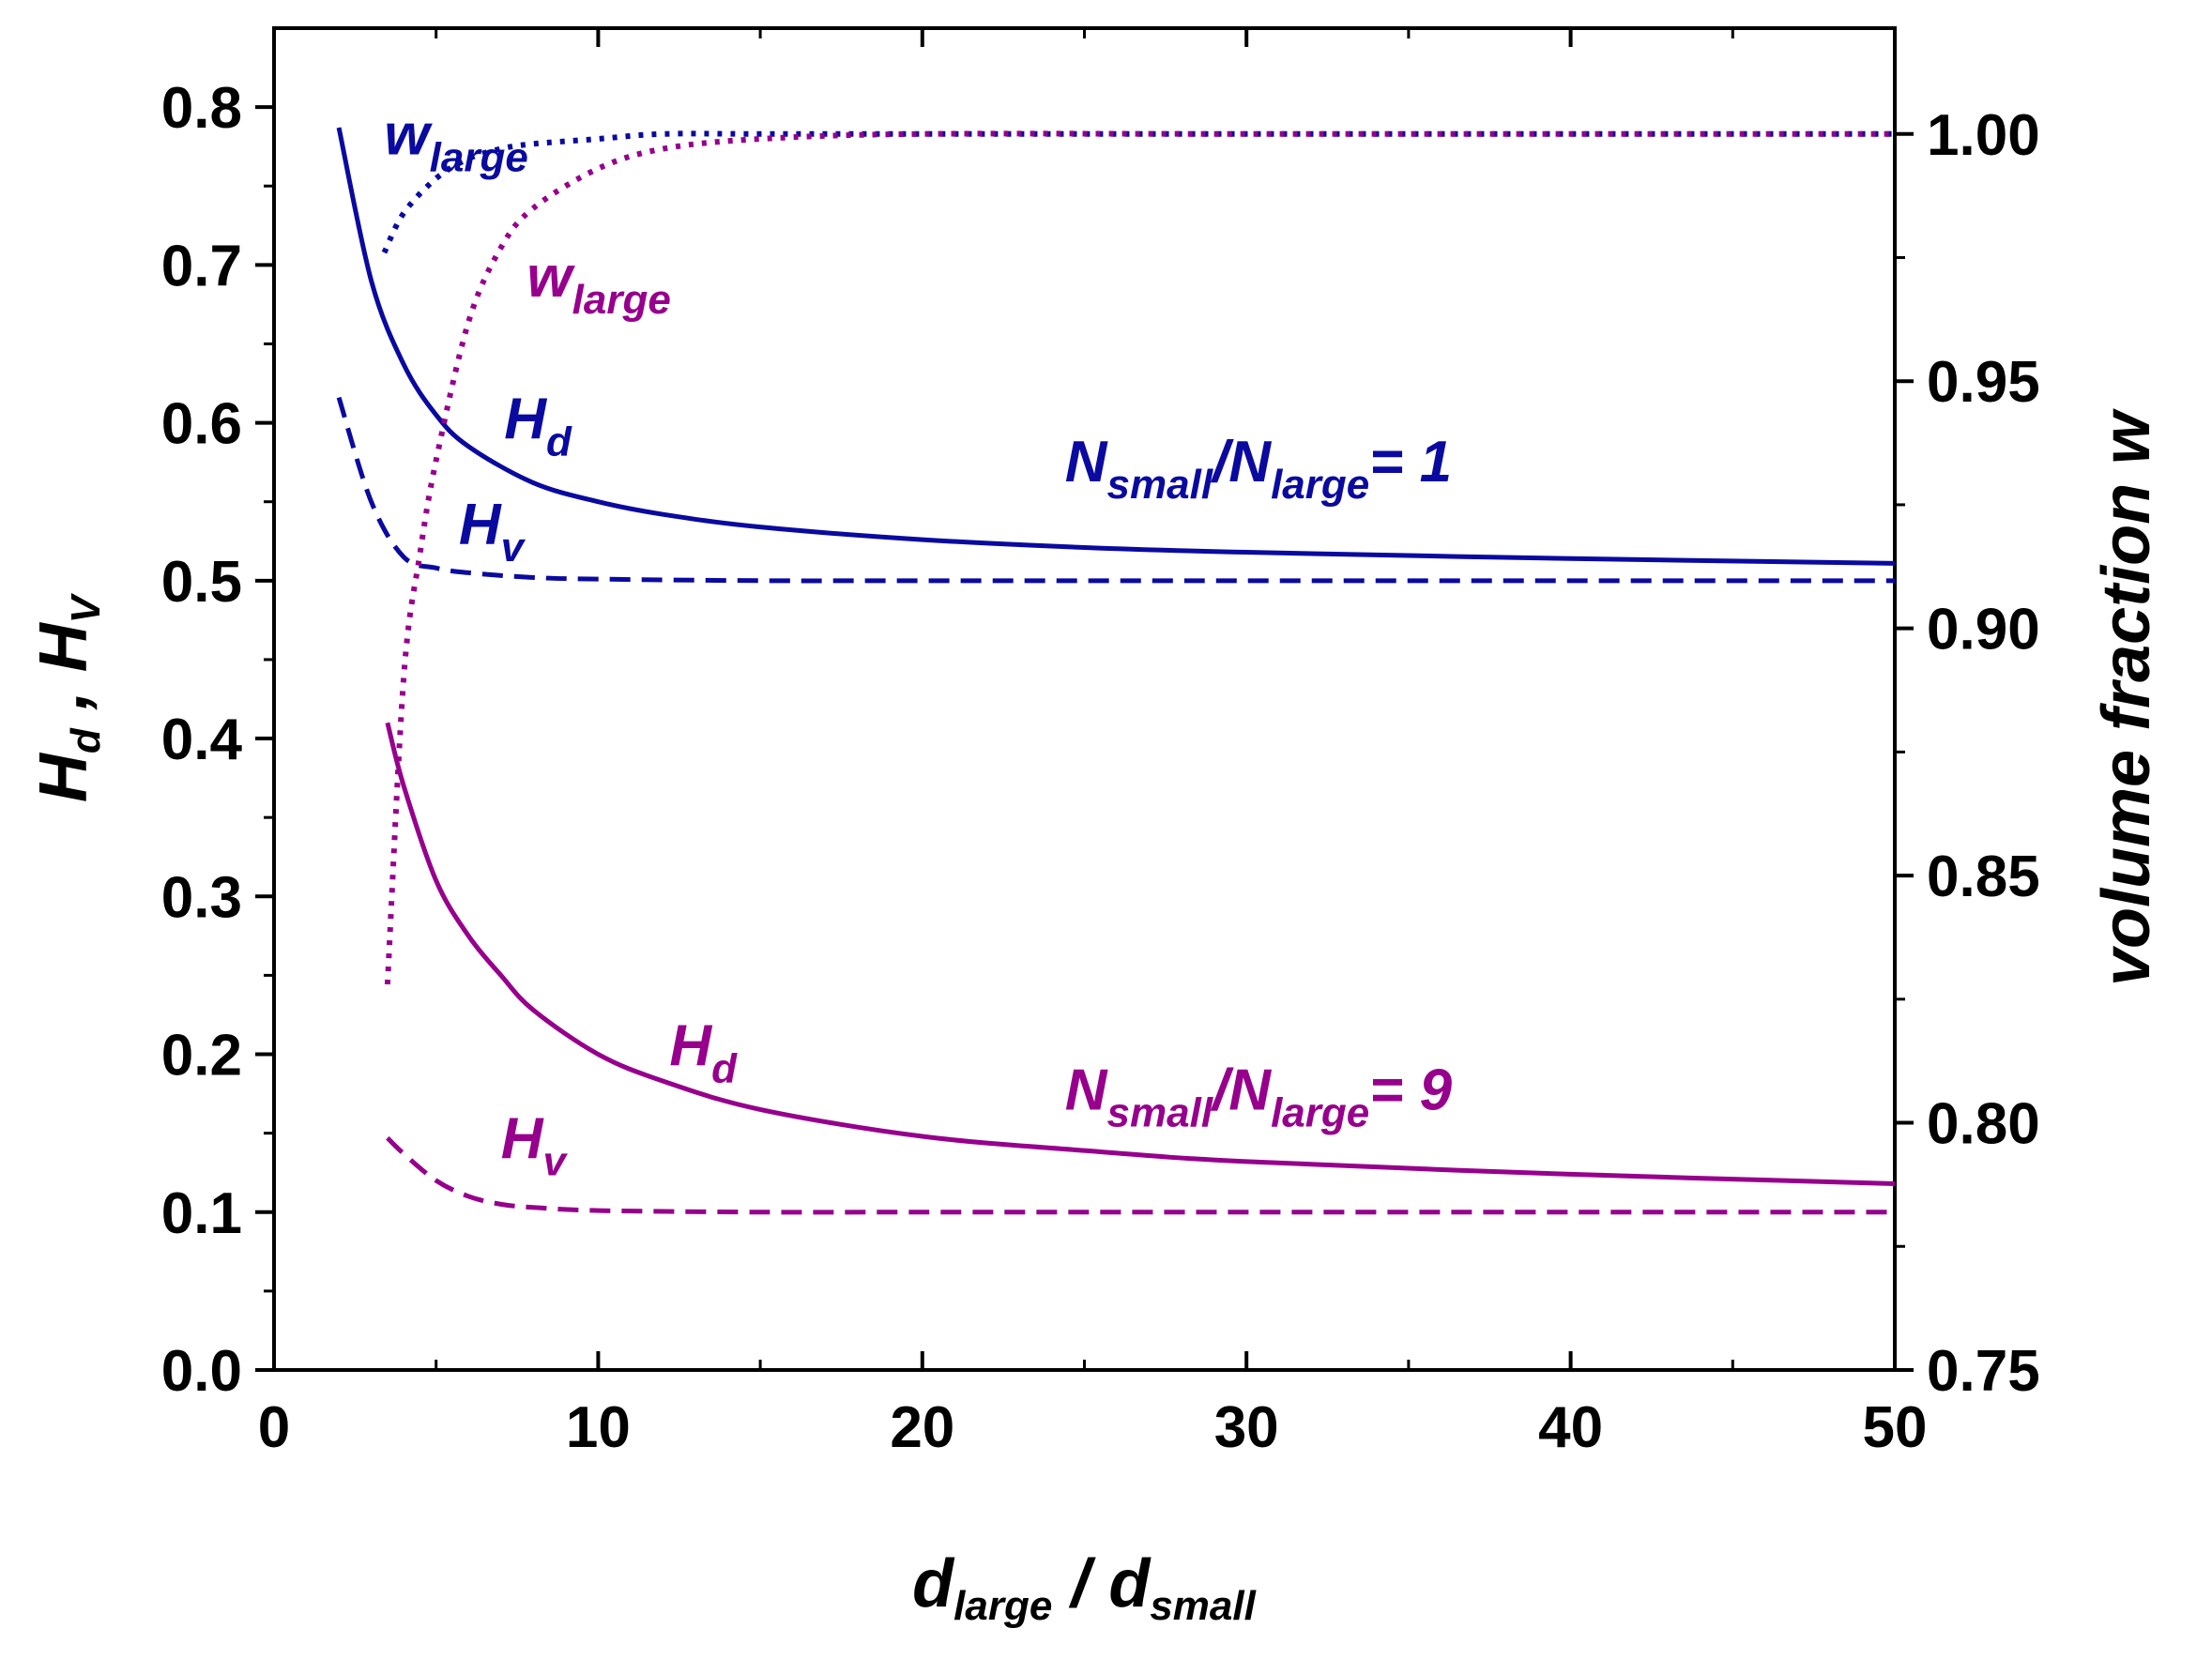  What do you see at coordinates (1895, 1427) in the screenshot?
I see `x-tick-label: 50` at bounding box center [1895, 1427].